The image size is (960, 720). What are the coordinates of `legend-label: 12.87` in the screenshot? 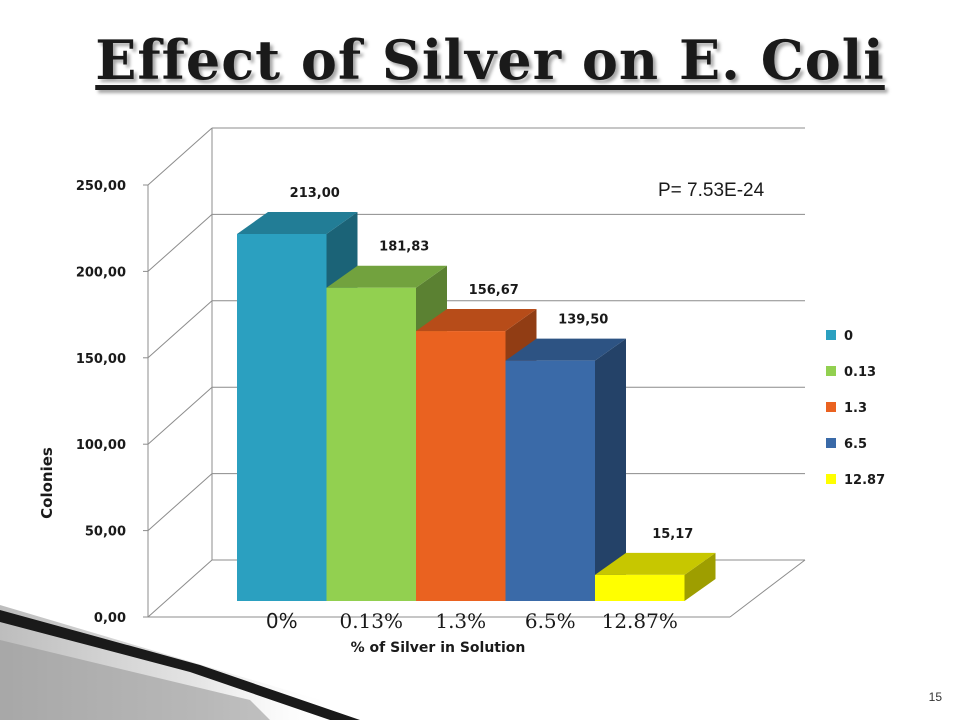 It's located at (864, 480).